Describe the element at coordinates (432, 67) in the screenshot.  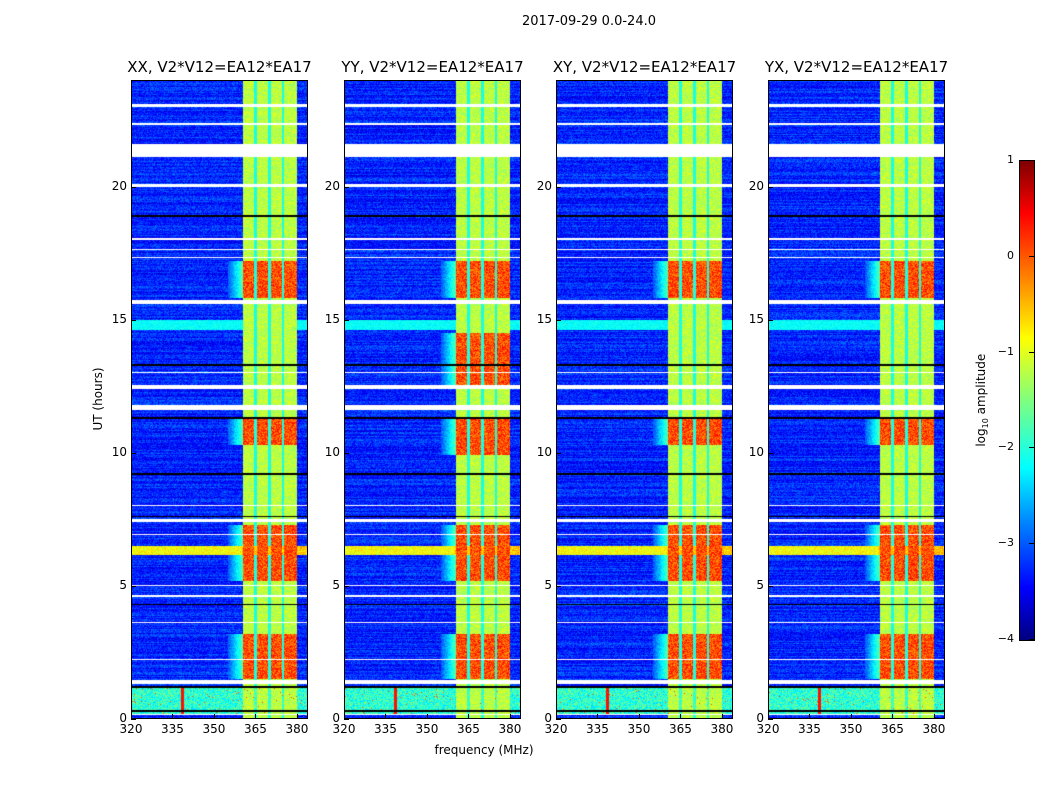
I see `panel-title: YY, V2*V12=EA12*EA17` at that location.